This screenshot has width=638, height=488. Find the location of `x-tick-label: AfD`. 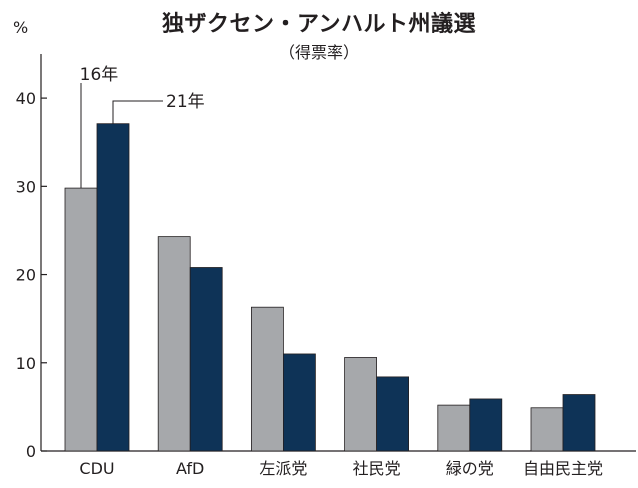

x-tick-label: AfD is located at coordinates (190, 468).